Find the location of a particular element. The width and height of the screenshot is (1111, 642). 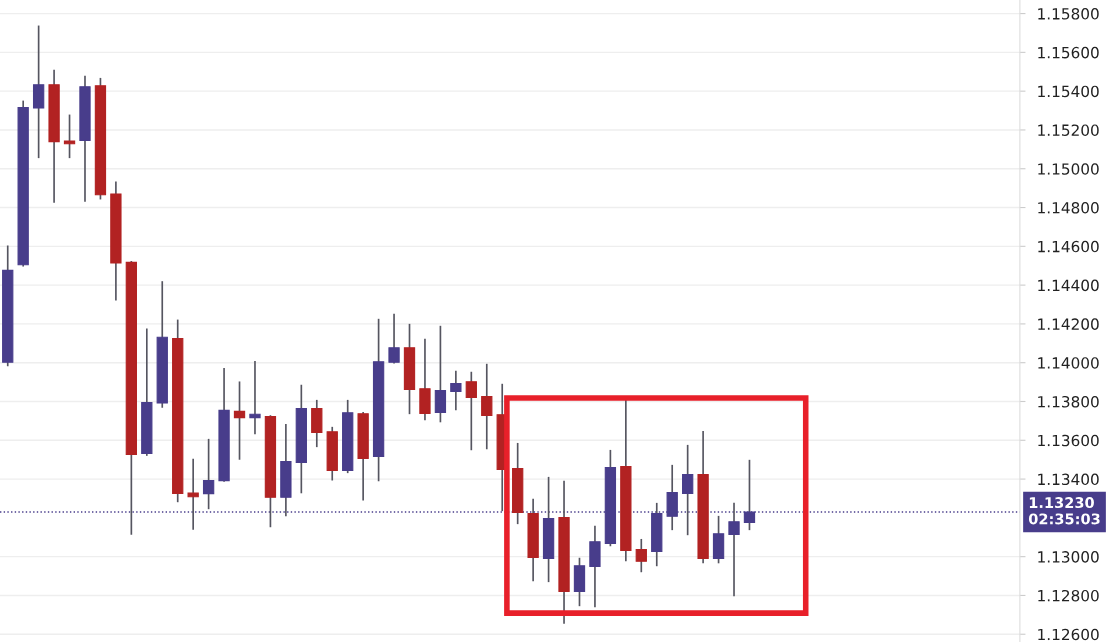

y-tick-label: 1.14200 is located at coordinates (1068, 324).